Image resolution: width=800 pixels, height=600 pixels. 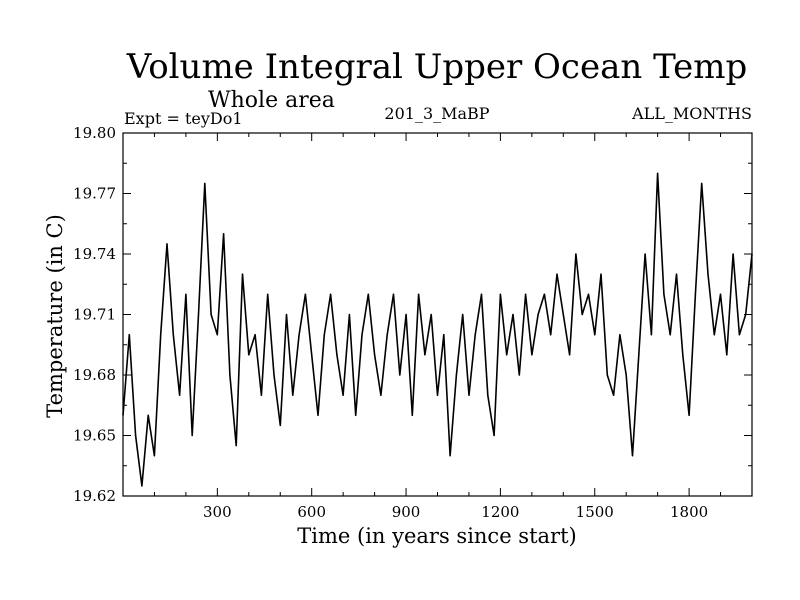 I want to click on chart-title: Volume Integral Upper Ocean Temp, so click(x=436, y=67).